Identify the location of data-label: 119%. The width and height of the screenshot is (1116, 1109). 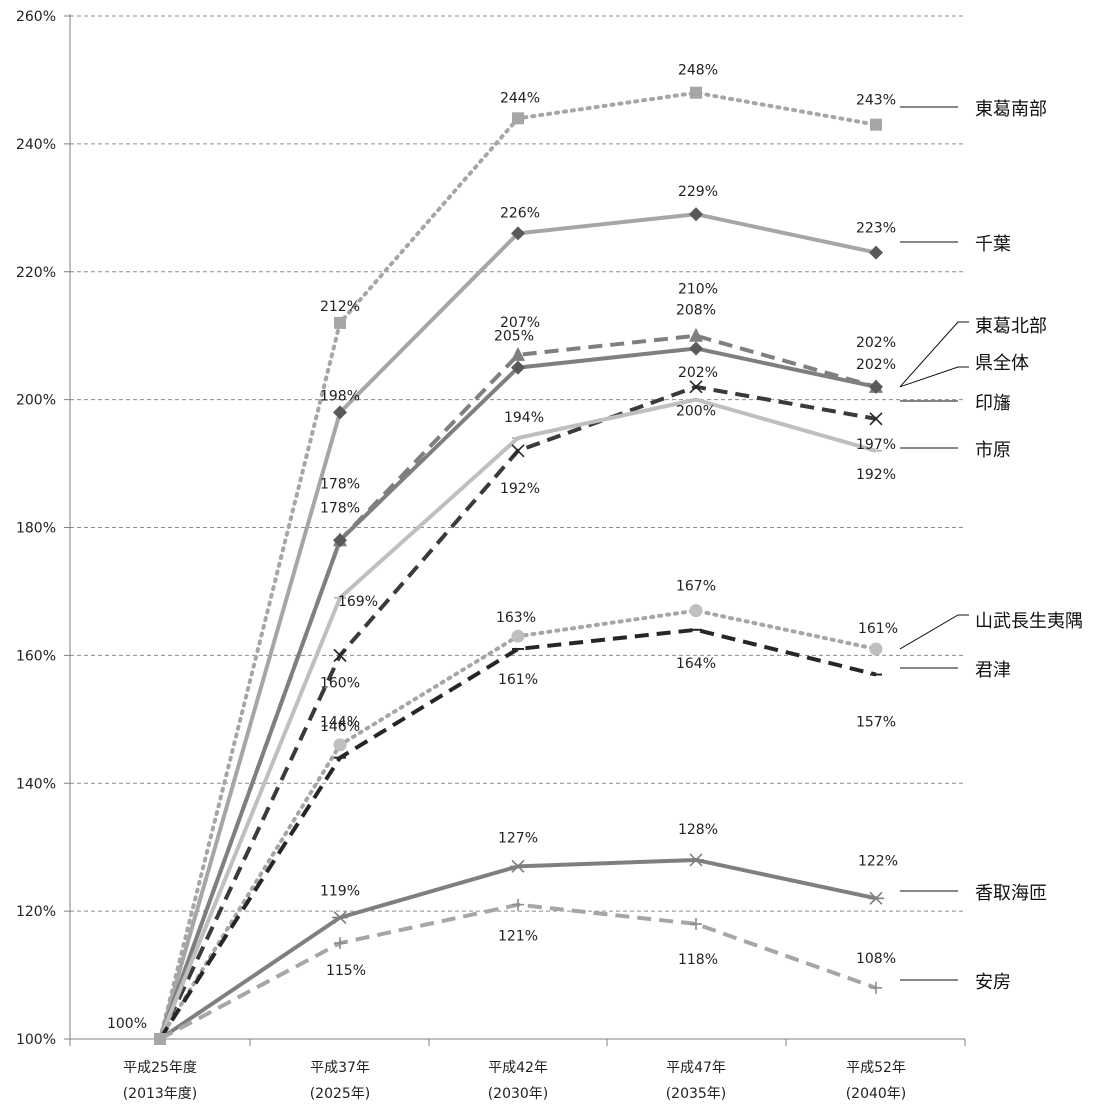
(340, 892).